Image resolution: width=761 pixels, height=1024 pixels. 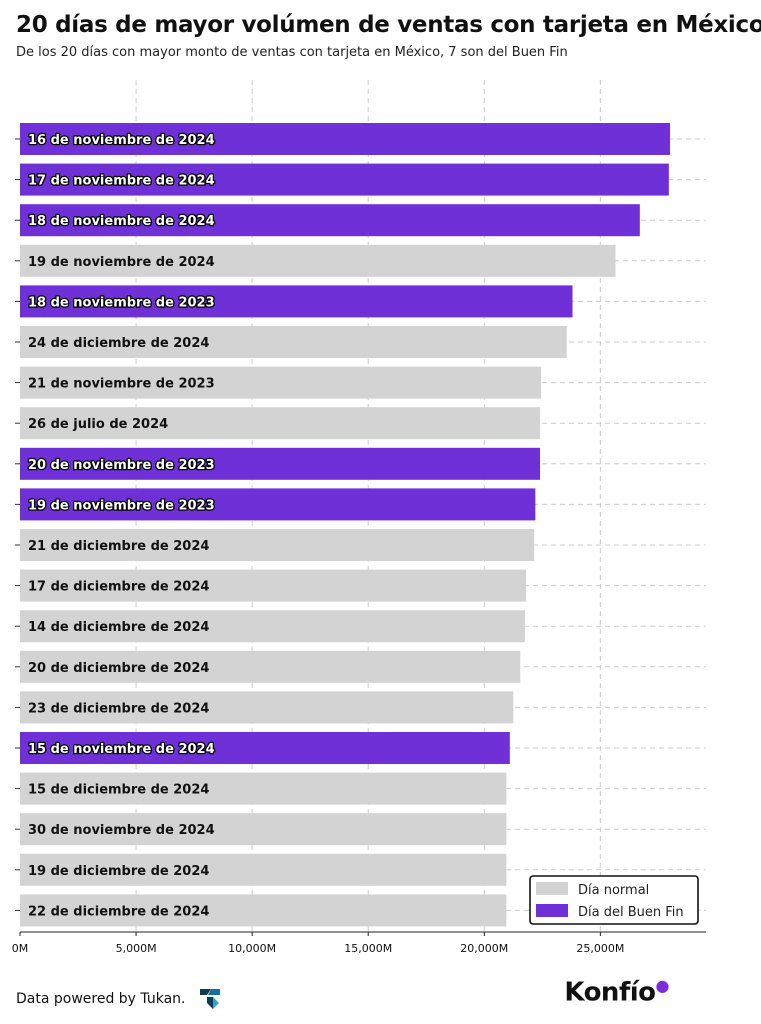 I want to click on x-tick-label: 15,000M, so click(x=368, y=948).